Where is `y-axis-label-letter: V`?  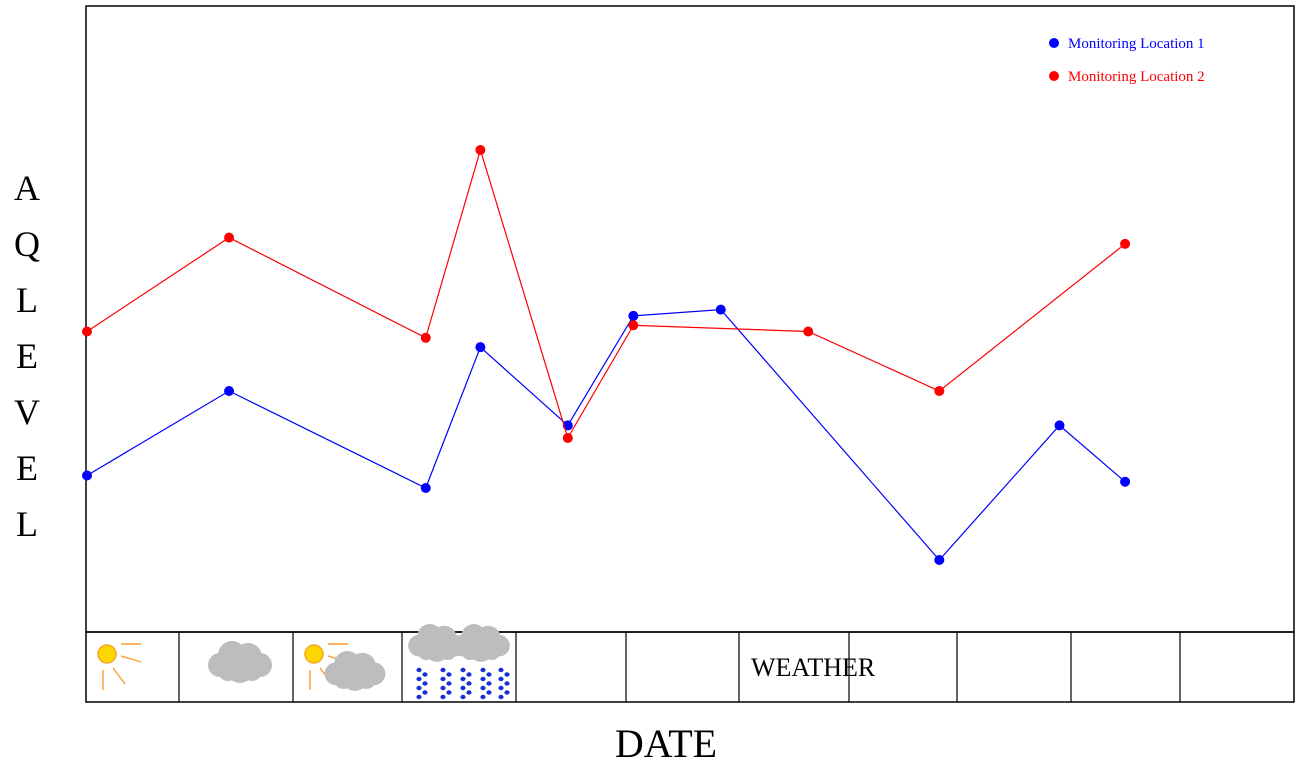 y-axis-label-letter: V is located at coordinates (27, 412).